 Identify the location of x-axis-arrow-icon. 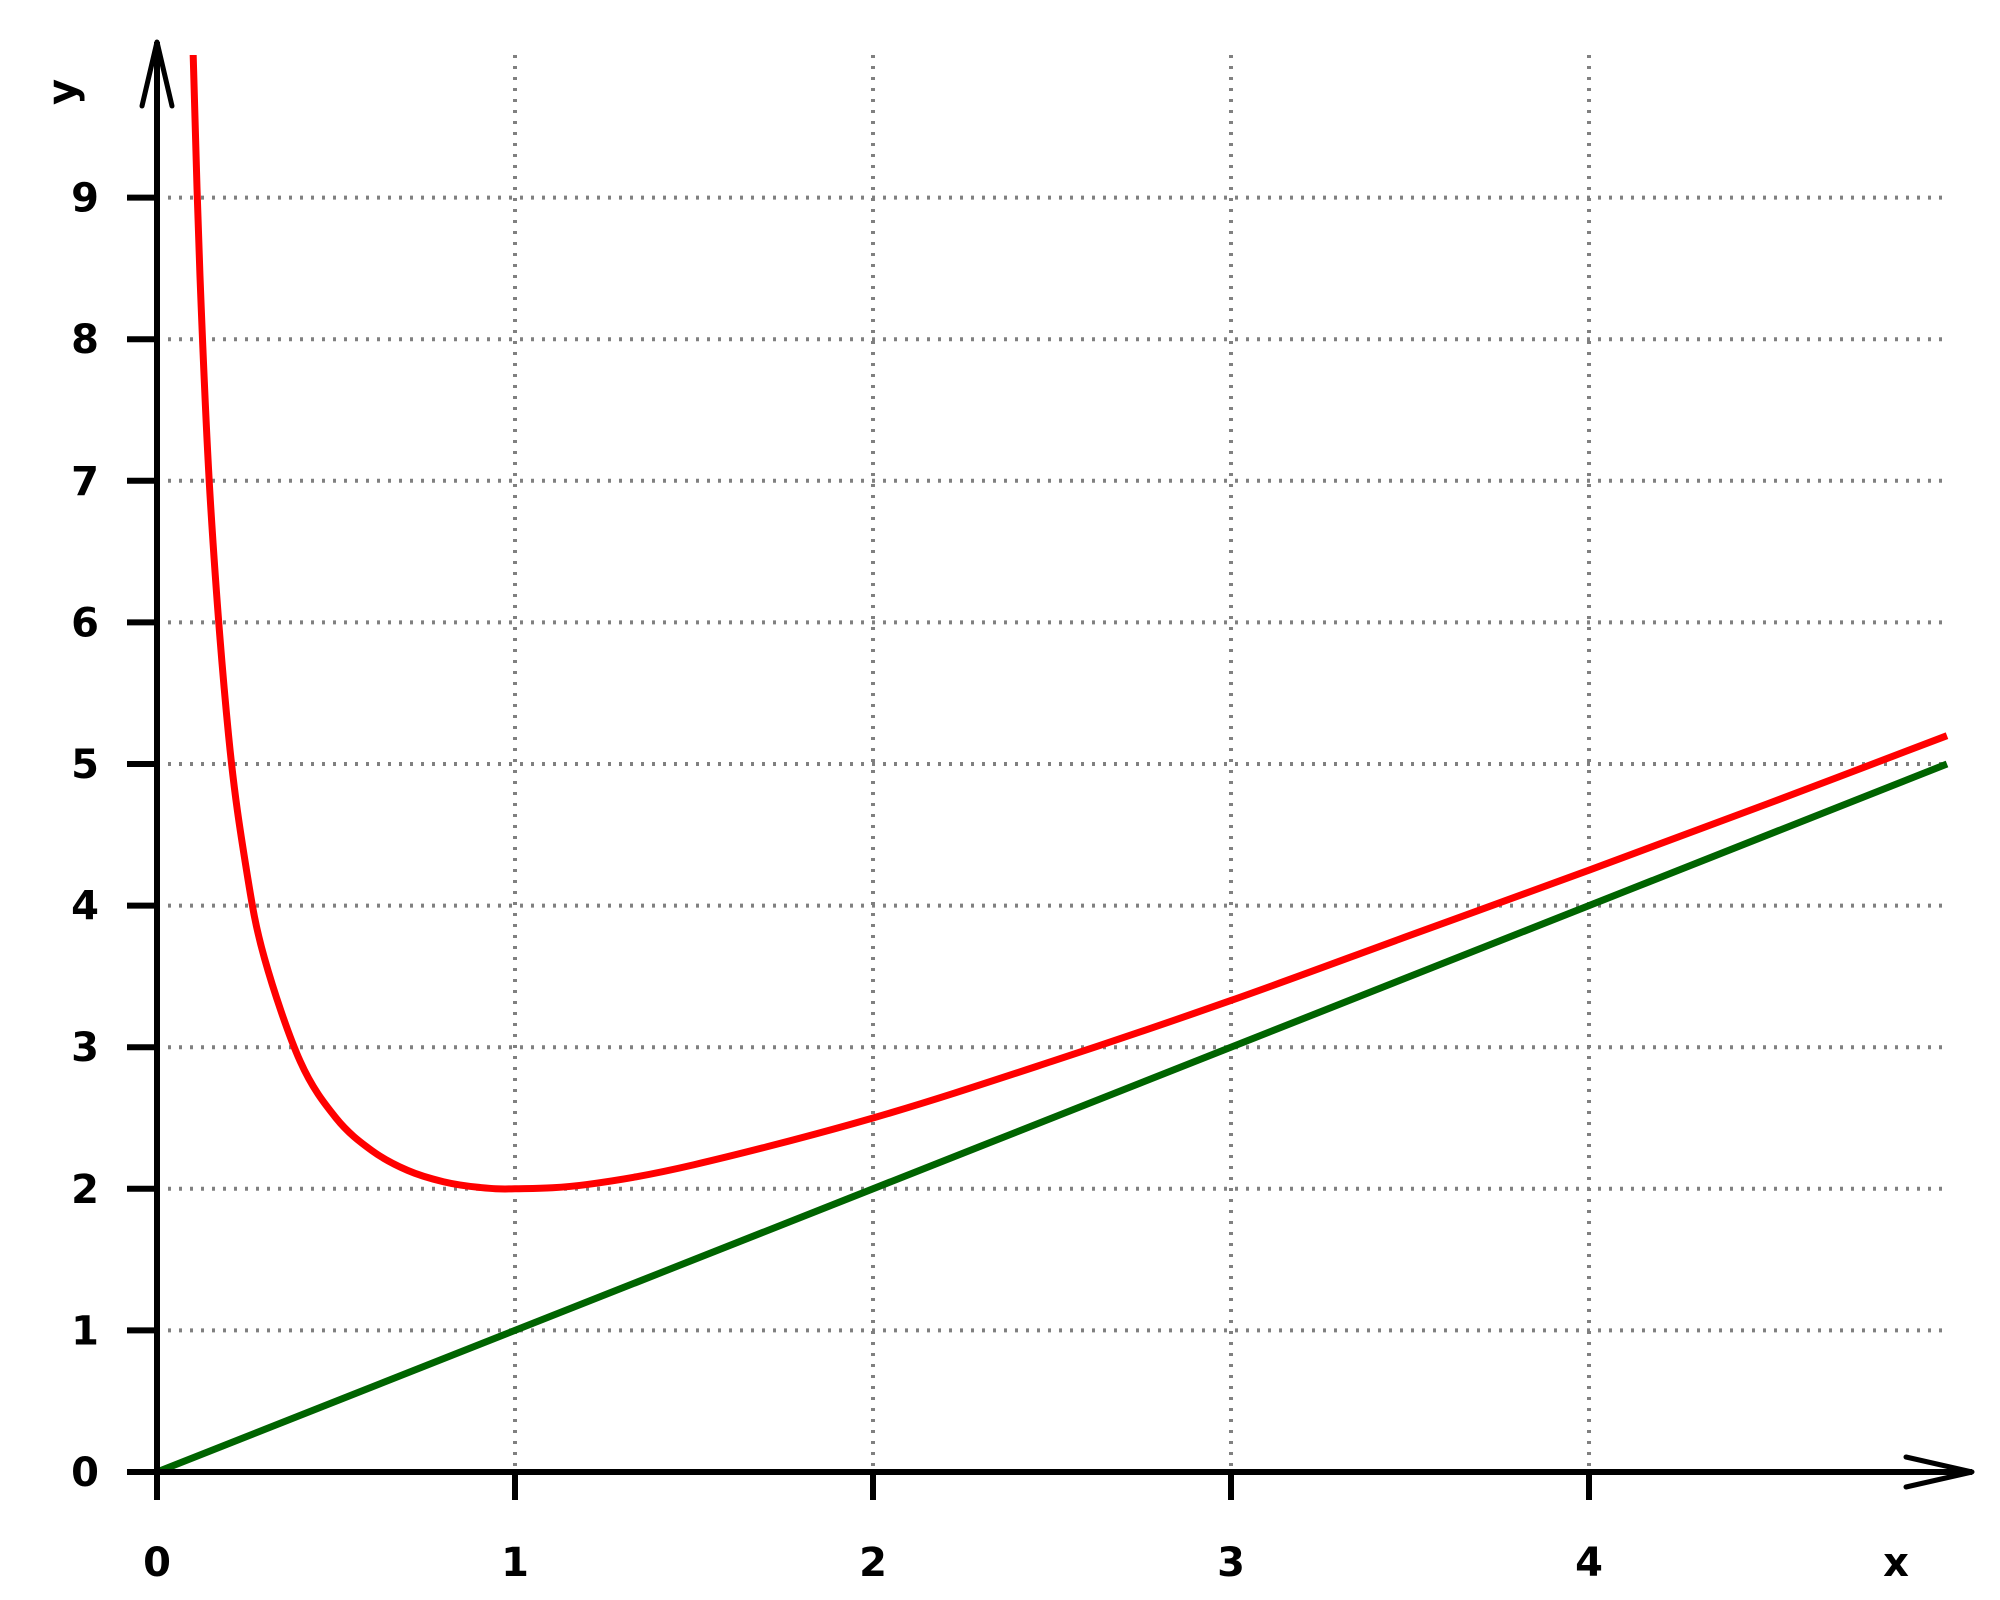
(1939, 1472).